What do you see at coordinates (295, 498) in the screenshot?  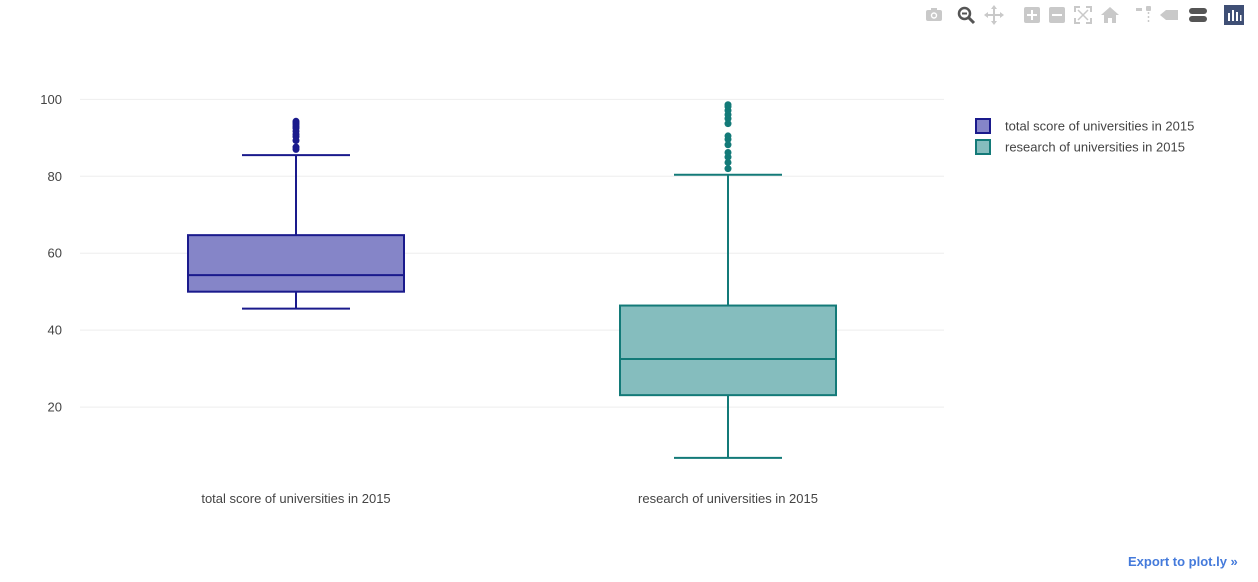 I see `x-tick-label: total score of universities in 2015` at bounding box center [295, 498].